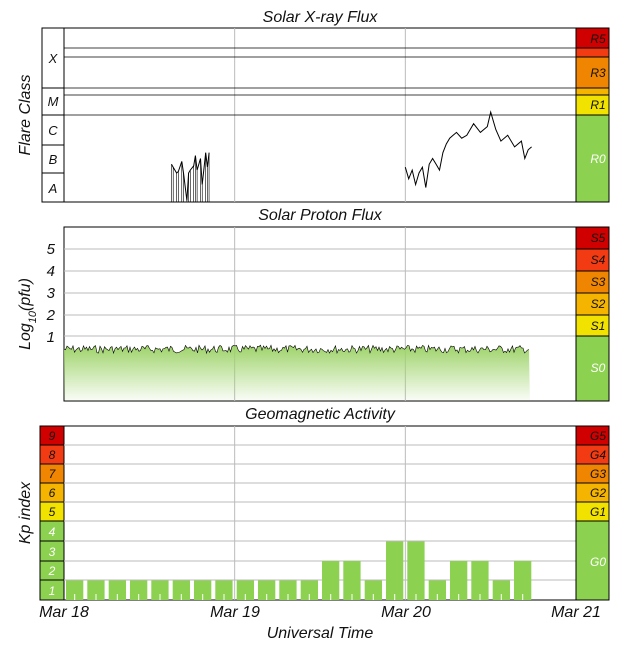 This screenshot has height=650, width=640. What do you see at coordinates (52, 436) in the screenshot?
I see `kp-level-9: 9` at bounding box center [52, 436].